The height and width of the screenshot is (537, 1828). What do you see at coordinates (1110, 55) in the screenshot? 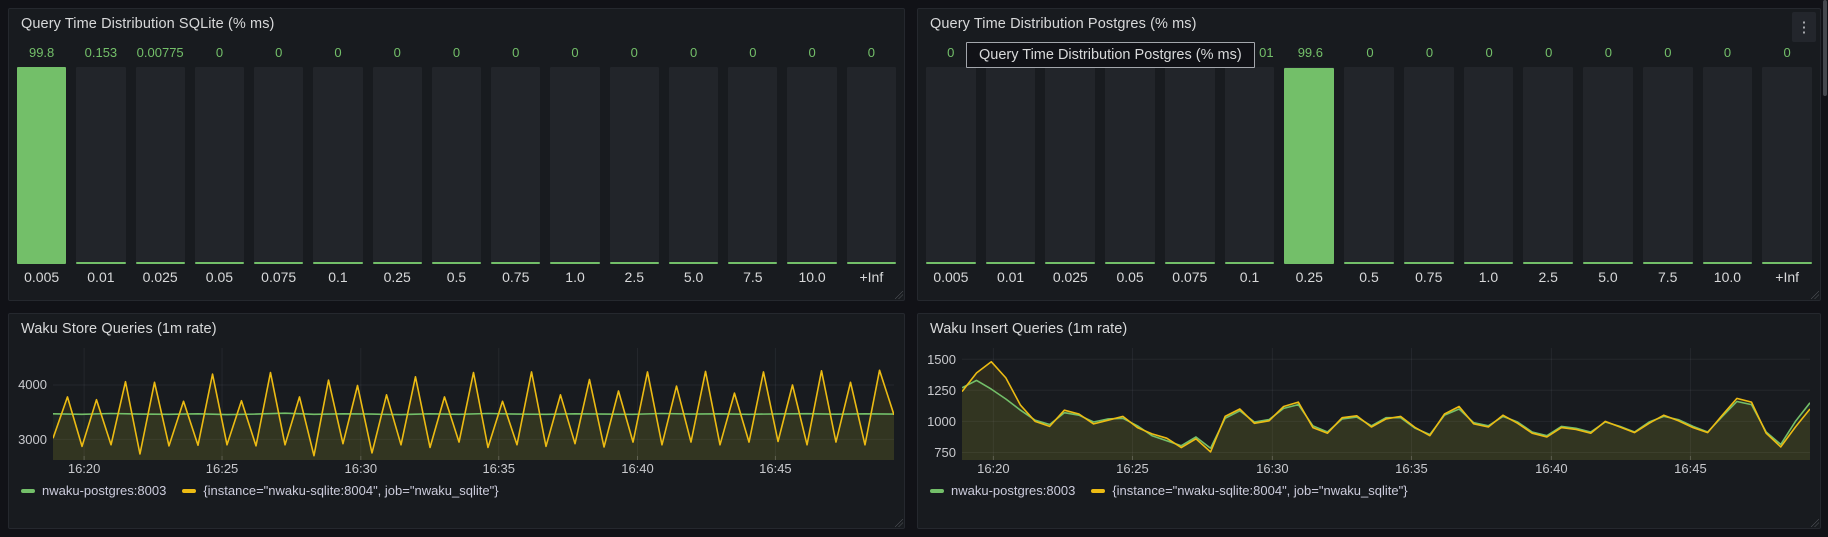
I see `panel-title-tooltip: Query Time Distribution Postgres (% ms)` at bounding box center [1110, 55].